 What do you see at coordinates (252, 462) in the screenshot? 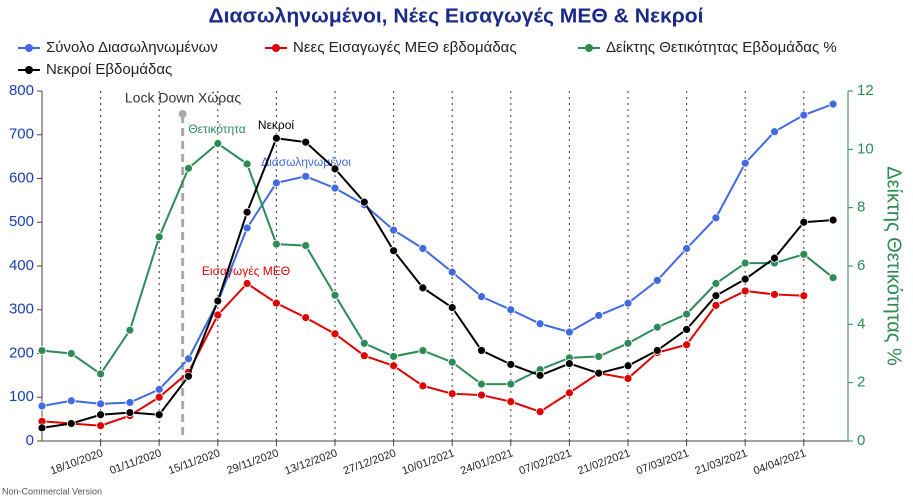
I see `x-tick-label: 29/11/2020` at bounding box center [252, 462].